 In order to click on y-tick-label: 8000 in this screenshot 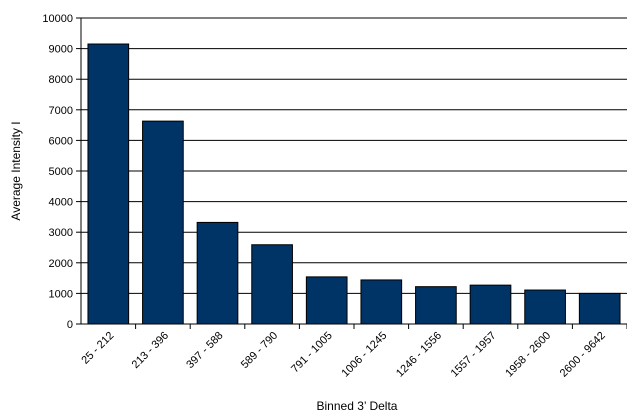, I will do `click(61, 80)`.